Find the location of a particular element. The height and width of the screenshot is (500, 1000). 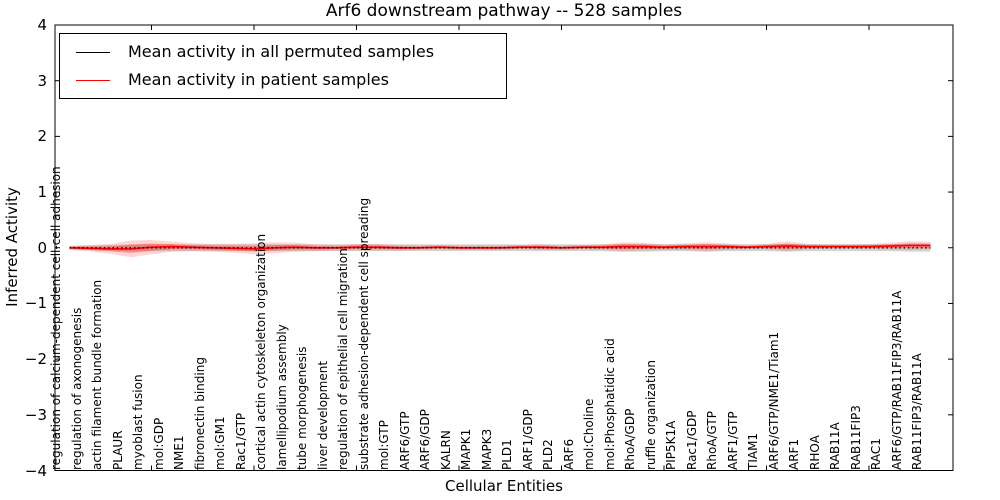

x-tick-label: Rac1/GTP is located at coordinates (240, 441).